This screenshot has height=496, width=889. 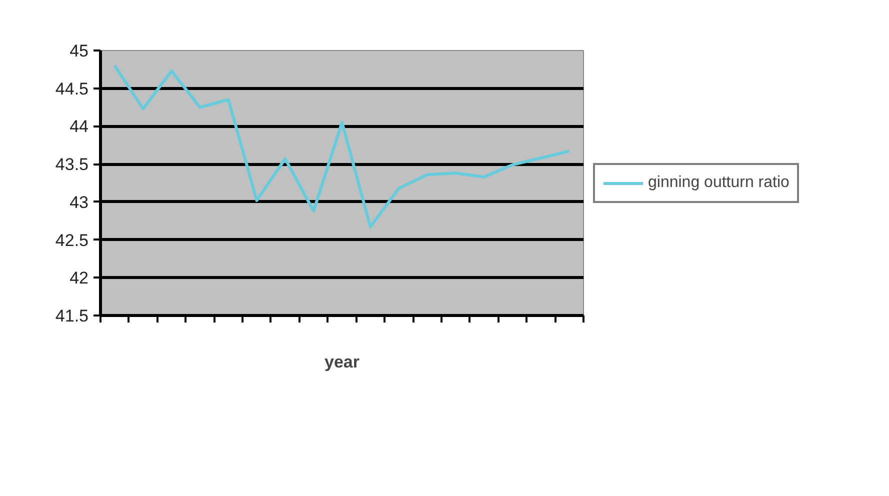 I want to click on y-tick-label: 43, so click(x=79, y=202).